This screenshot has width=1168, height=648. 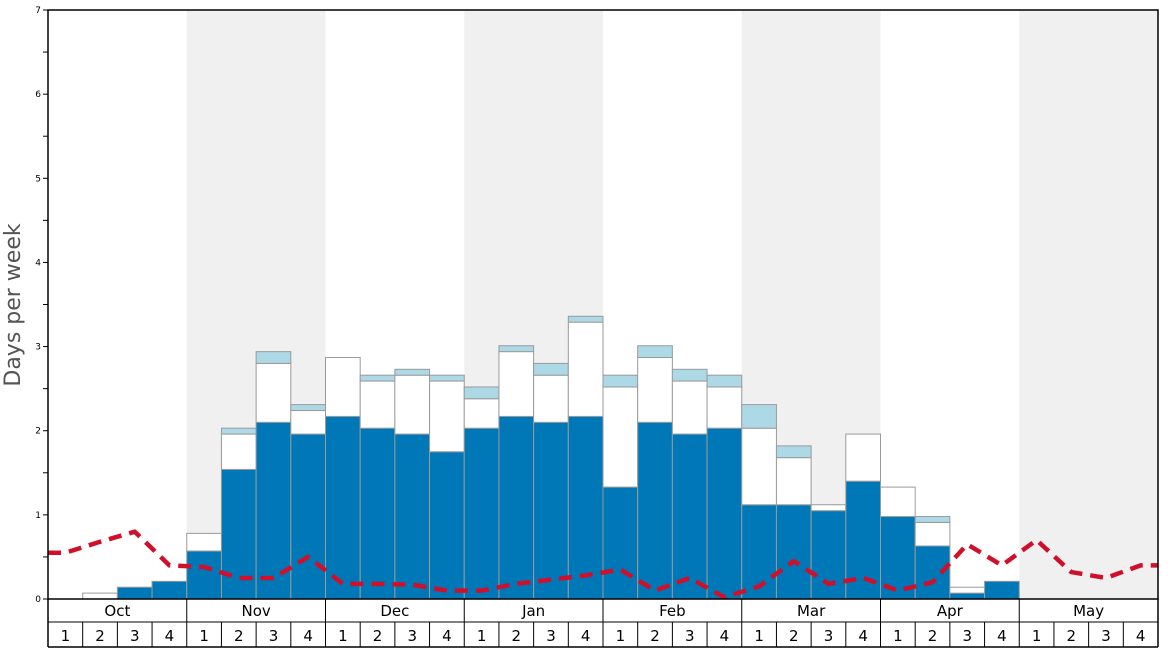 I want to click on month-label: Jan, so click(x=533, y=611).